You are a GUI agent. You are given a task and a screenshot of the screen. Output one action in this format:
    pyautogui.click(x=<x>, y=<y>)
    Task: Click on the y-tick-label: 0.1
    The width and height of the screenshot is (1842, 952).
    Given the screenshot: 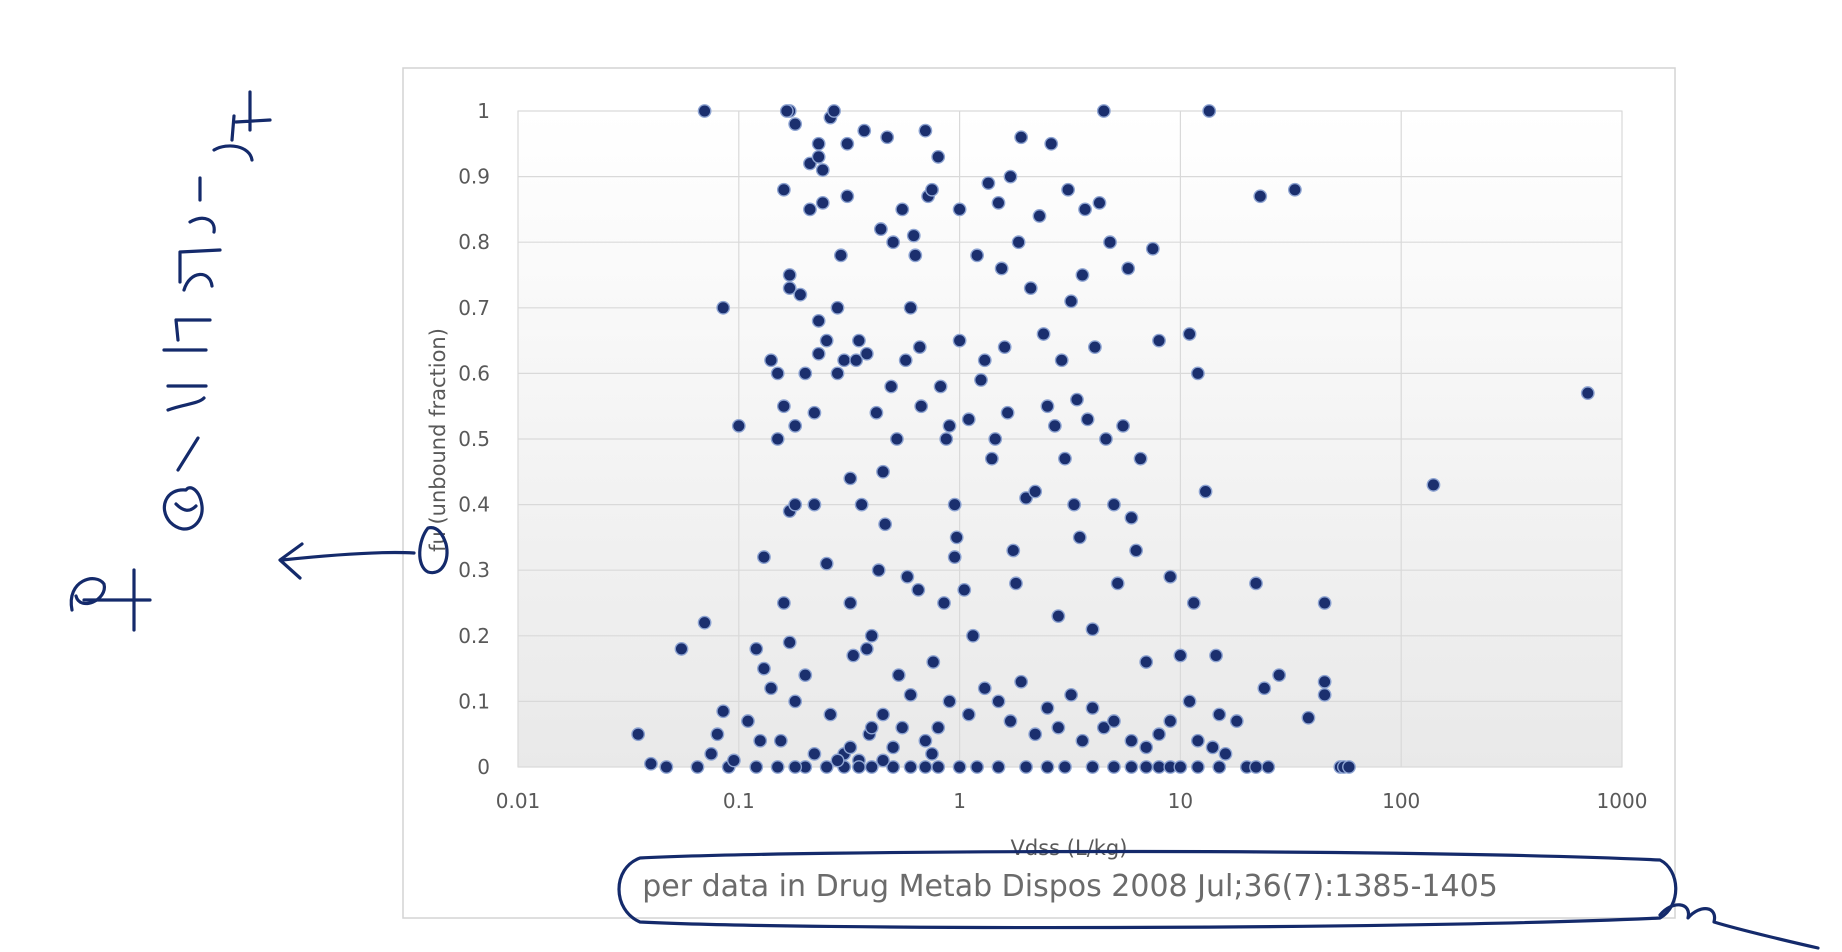 What is the action you would take?
    pyautogui.click(x=474, y=701)
    